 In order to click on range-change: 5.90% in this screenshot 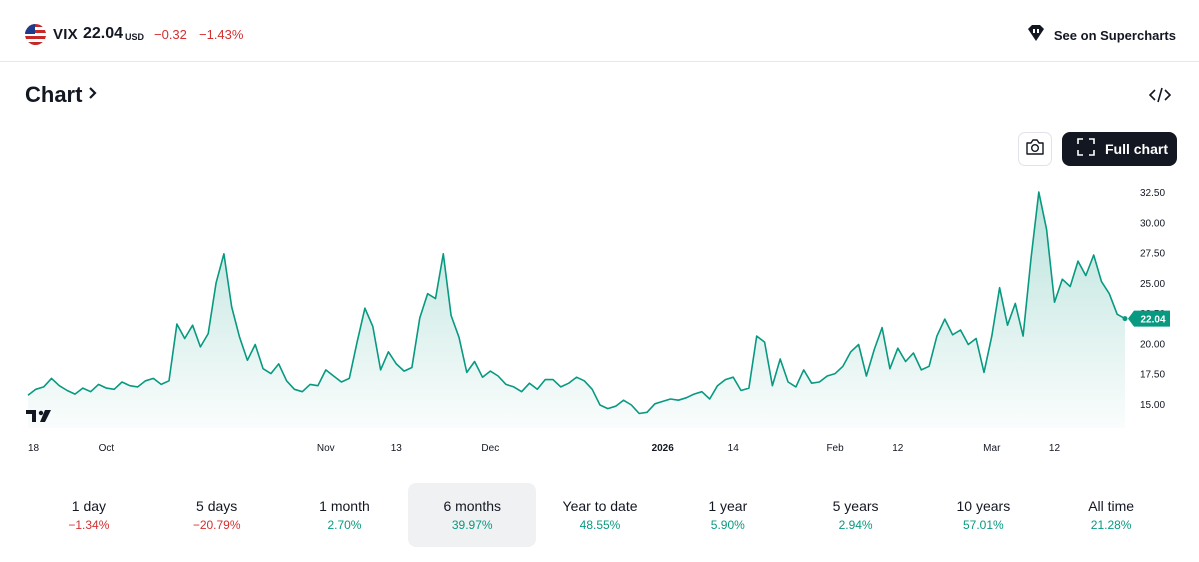, I will do `click(727, 525)`.